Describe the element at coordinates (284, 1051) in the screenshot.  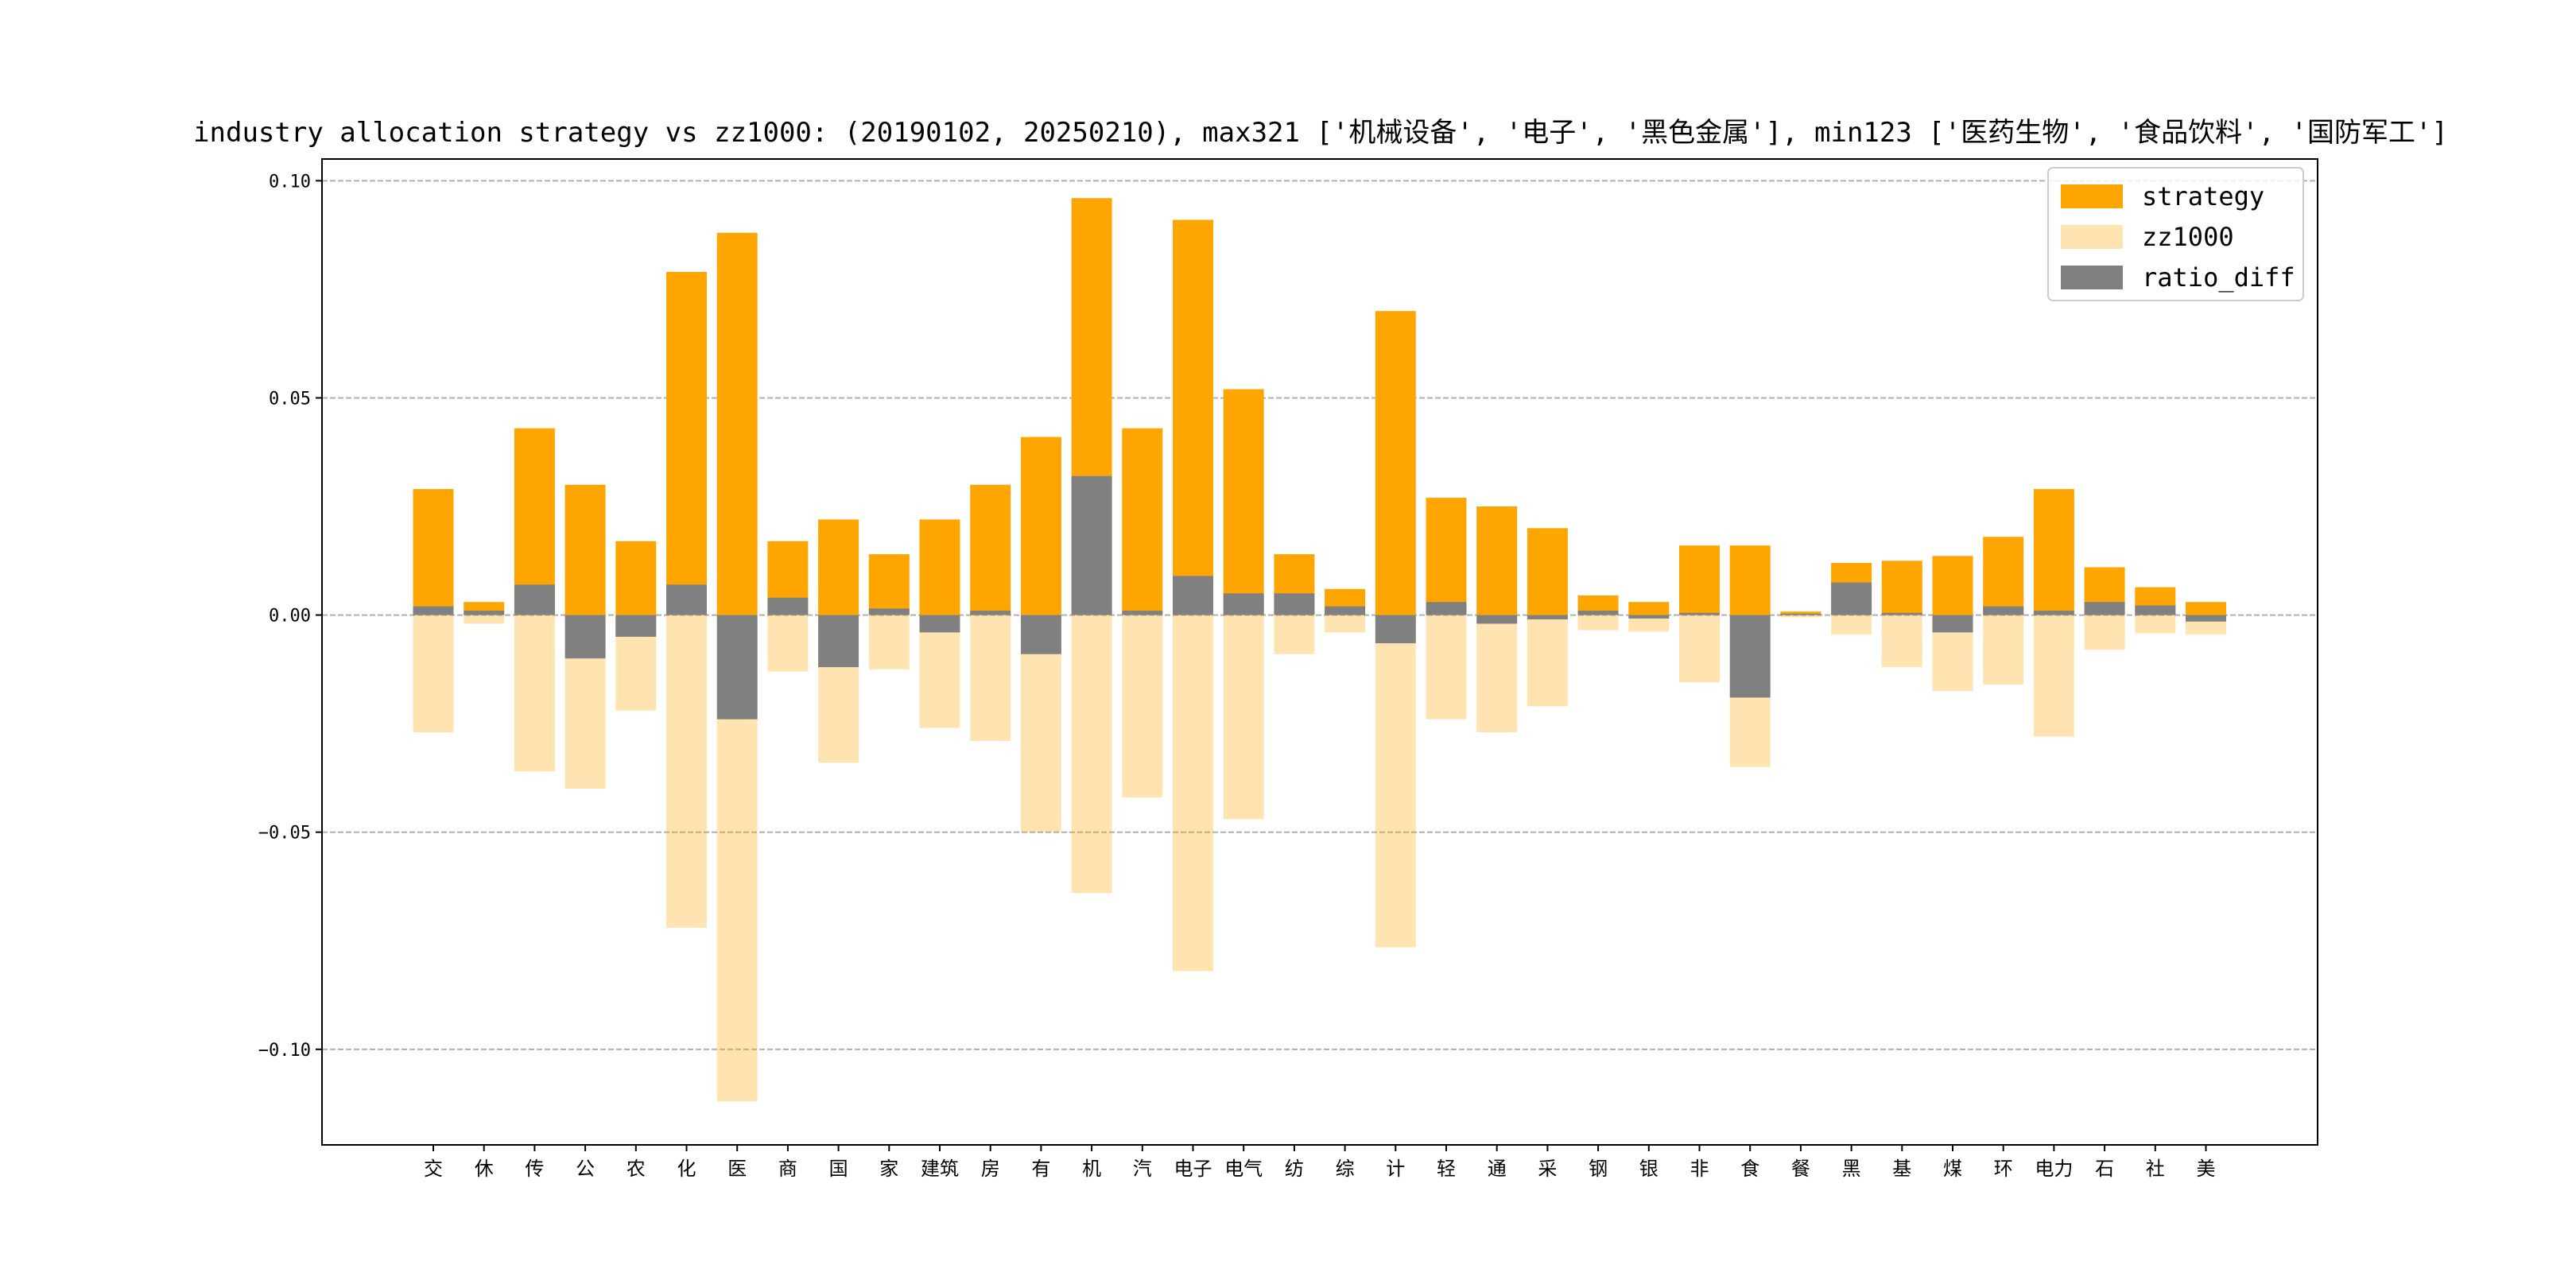
I see `y-tick-label: −0.10` at that location.